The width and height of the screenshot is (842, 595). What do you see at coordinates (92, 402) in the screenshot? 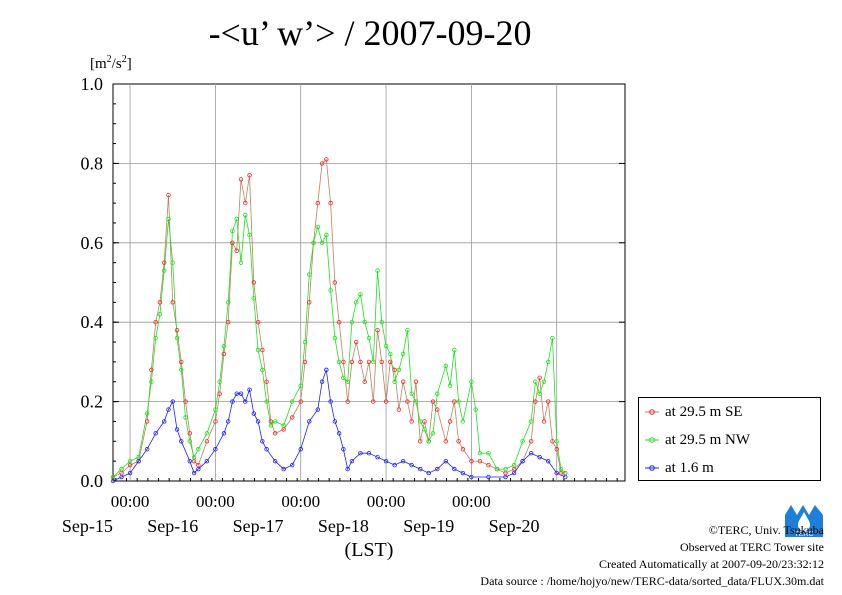
I see `y-tick-label: 0.2` at bounding box center [92, 402].